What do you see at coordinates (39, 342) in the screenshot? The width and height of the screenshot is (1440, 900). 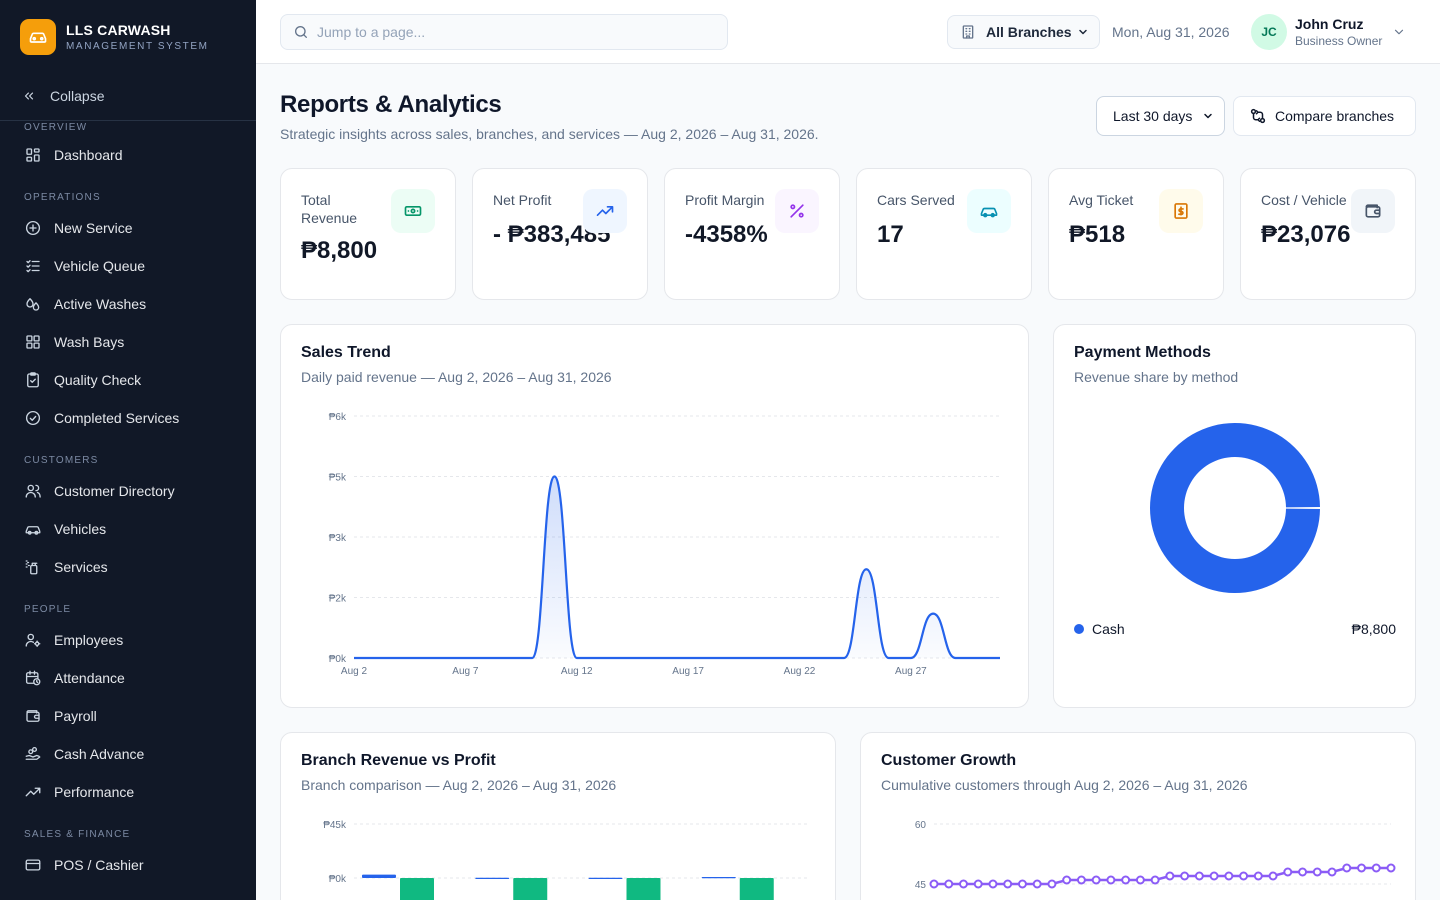 I see `grid-icon` at bounding box center [39, 342].